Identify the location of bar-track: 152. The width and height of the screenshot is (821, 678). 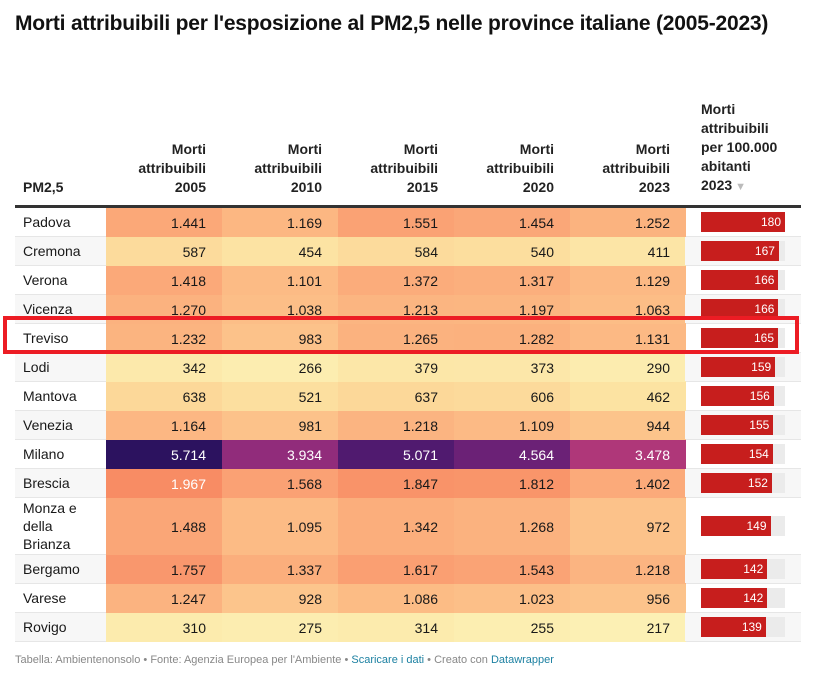
(743, 483).